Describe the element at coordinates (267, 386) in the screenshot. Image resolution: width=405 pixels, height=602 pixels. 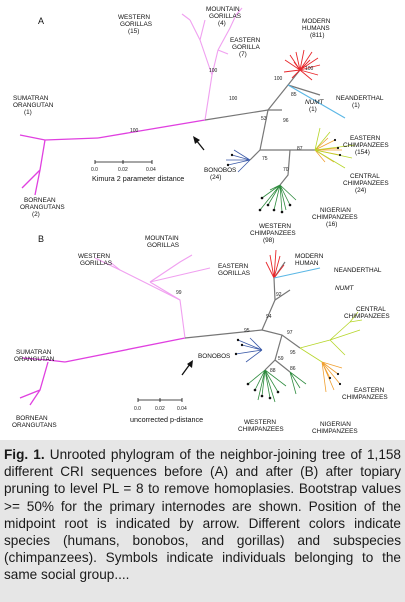
I see `panel-b-western-chimp-branches` at that location.